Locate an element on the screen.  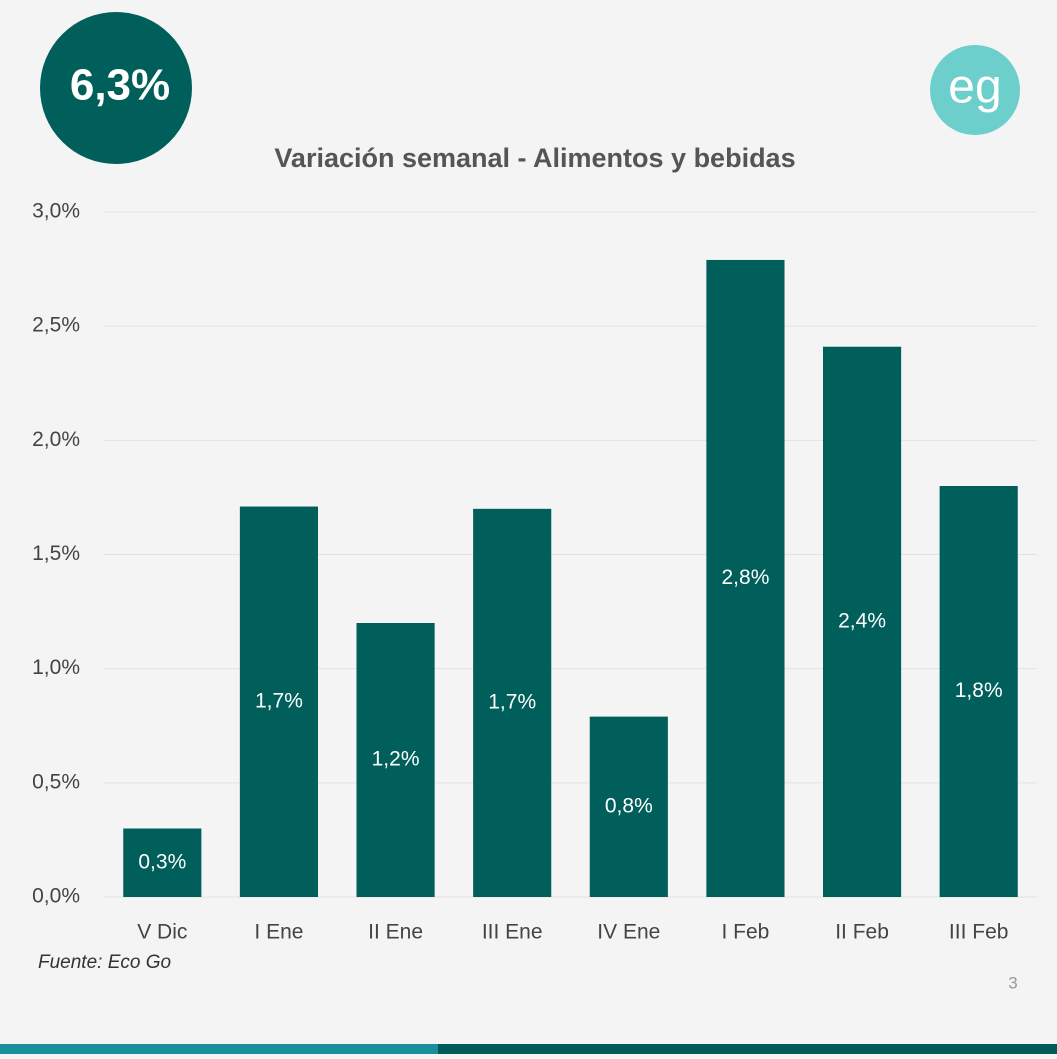
y-tick-label: 2,0% is located at coordinates (56, 439).